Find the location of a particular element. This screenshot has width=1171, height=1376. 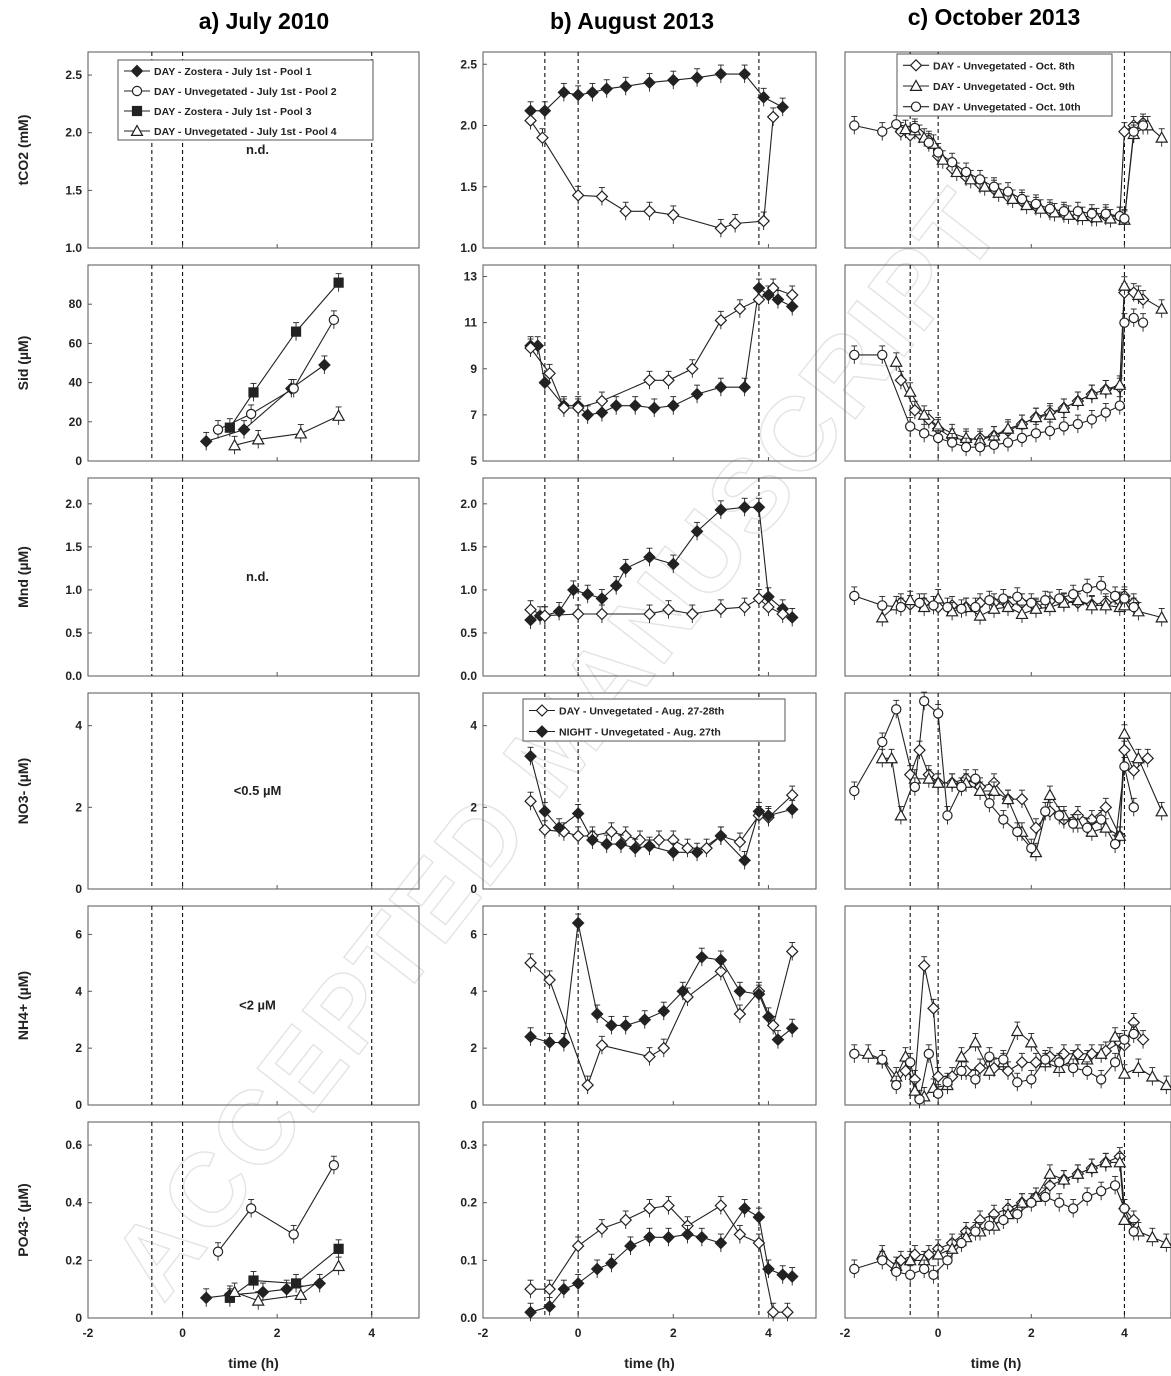

panel-note: <2 µM is located at coordinates (257, 1005).